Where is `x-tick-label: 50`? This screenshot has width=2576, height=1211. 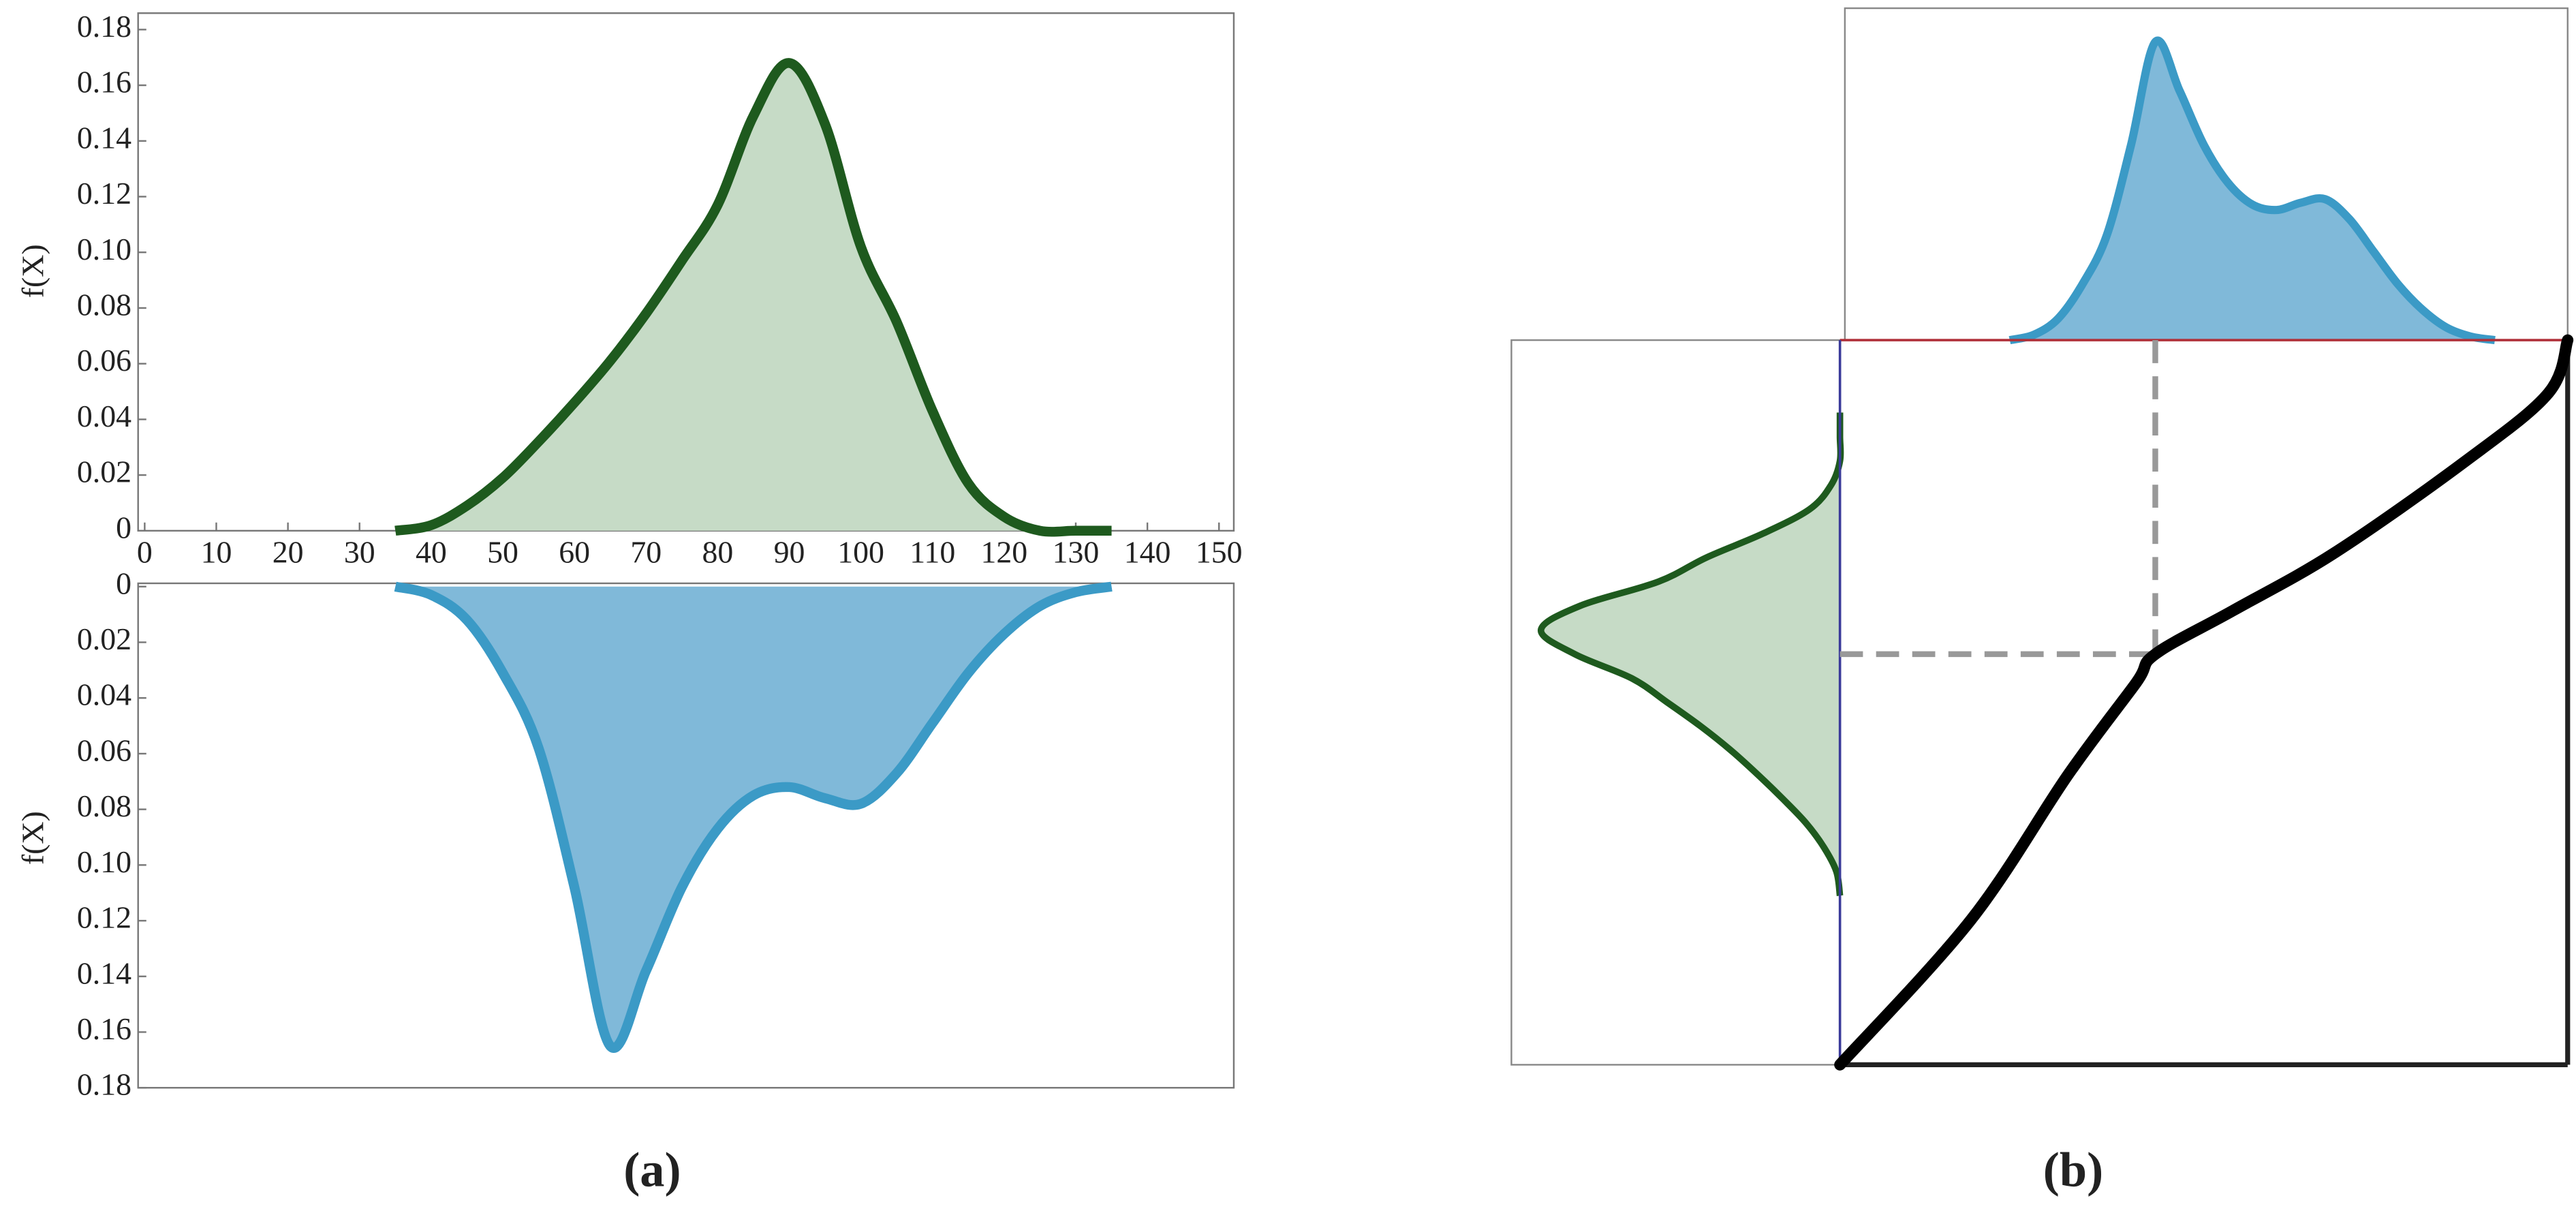
x-tick-label: 50 is located at coordinates (502, 551).